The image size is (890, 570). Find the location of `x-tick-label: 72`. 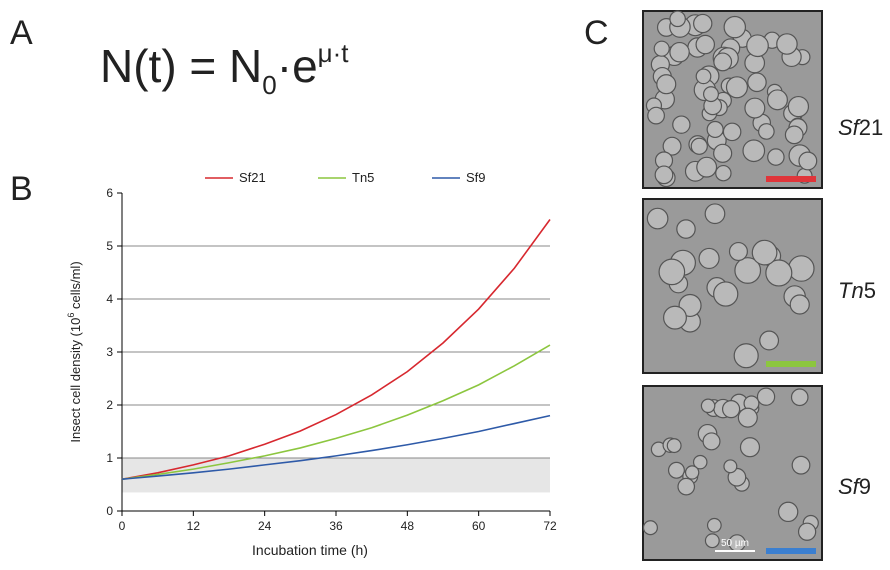

x-tick-label: 72 is located at coordinates (550, 526).